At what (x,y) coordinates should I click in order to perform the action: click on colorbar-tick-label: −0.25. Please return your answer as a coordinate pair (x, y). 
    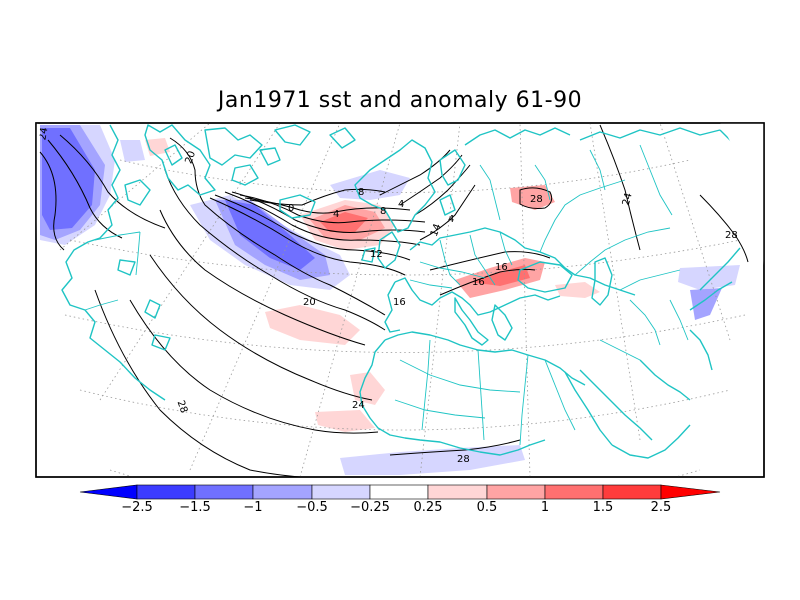
    Looking at the image, I should click on (370, 507).